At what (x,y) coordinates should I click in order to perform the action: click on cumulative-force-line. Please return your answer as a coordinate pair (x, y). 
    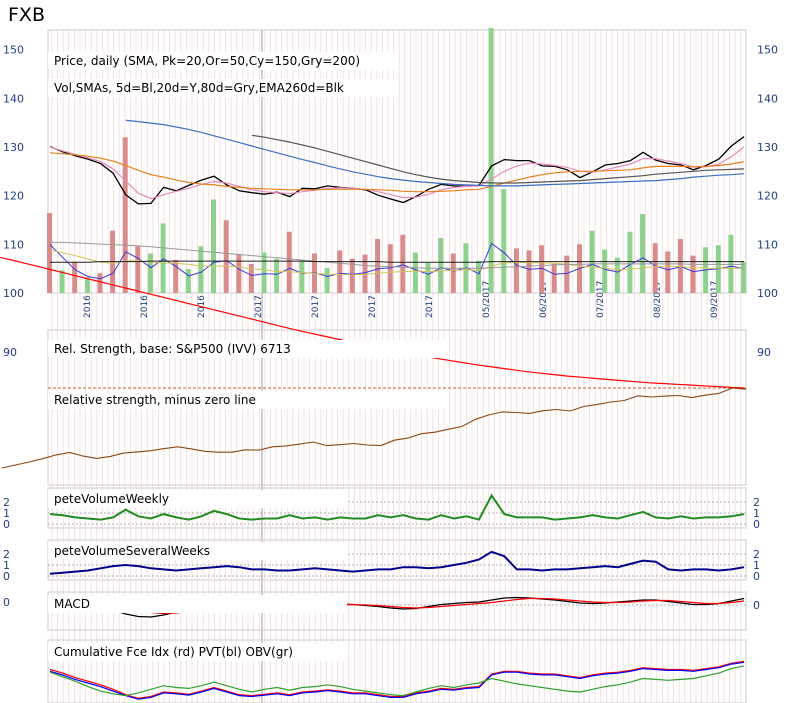
    Looking at the image, I should click on (397, 679).